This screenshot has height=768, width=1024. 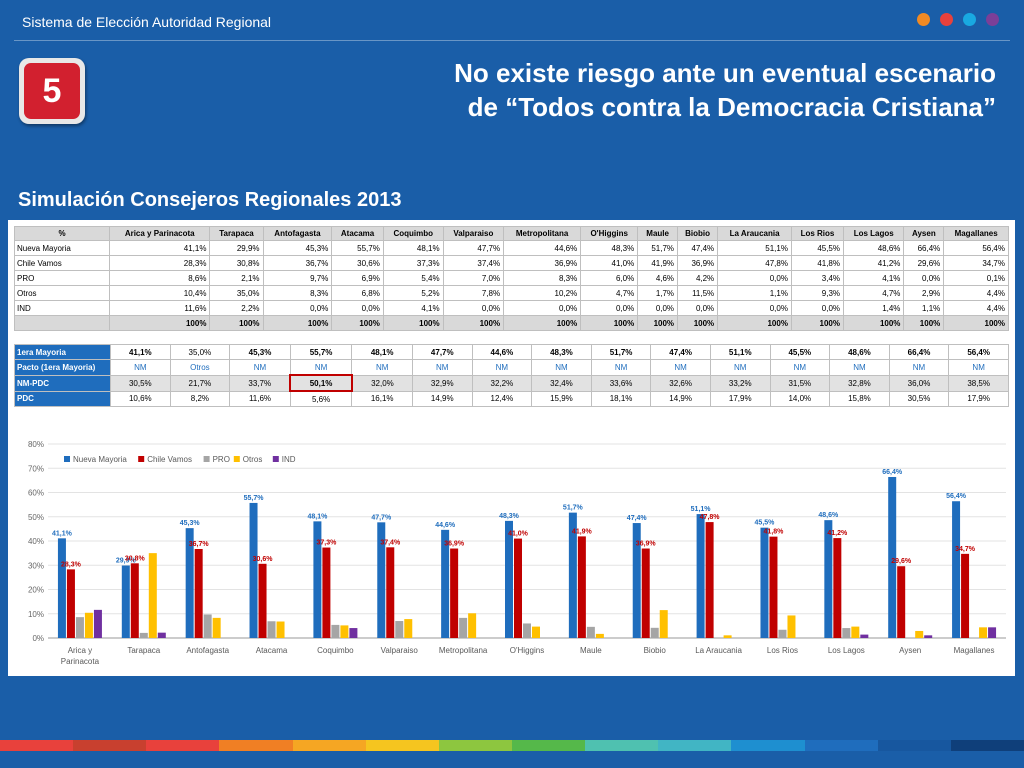 I want to click on table-cell: 4,7%, so click(x=609, y=293).